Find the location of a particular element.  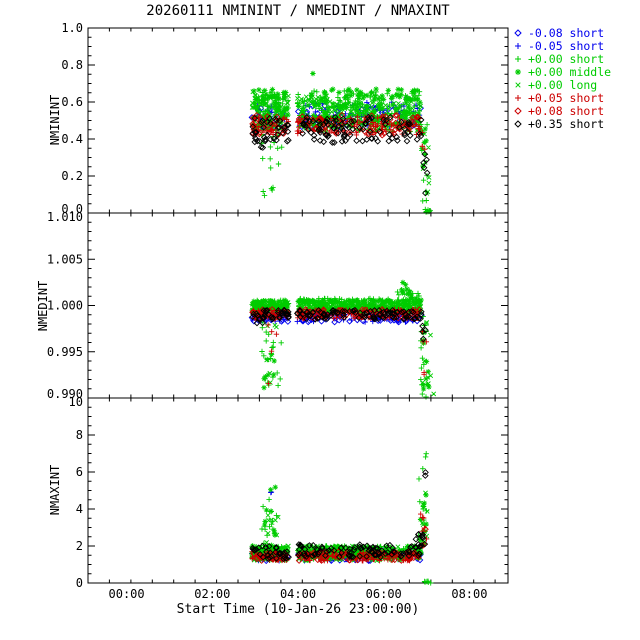

legend-label: -0.08 short is located at coordinates (566, 33).